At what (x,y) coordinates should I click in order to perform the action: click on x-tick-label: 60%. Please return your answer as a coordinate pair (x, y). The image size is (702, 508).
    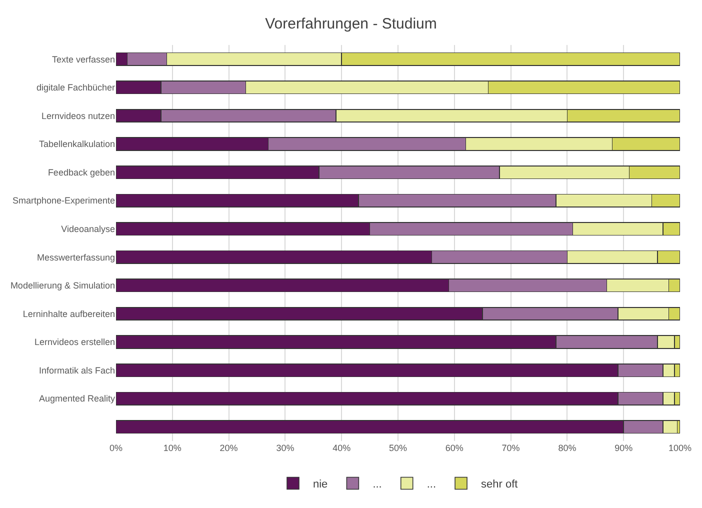
    Looking at the image, I should click on (454, 448).